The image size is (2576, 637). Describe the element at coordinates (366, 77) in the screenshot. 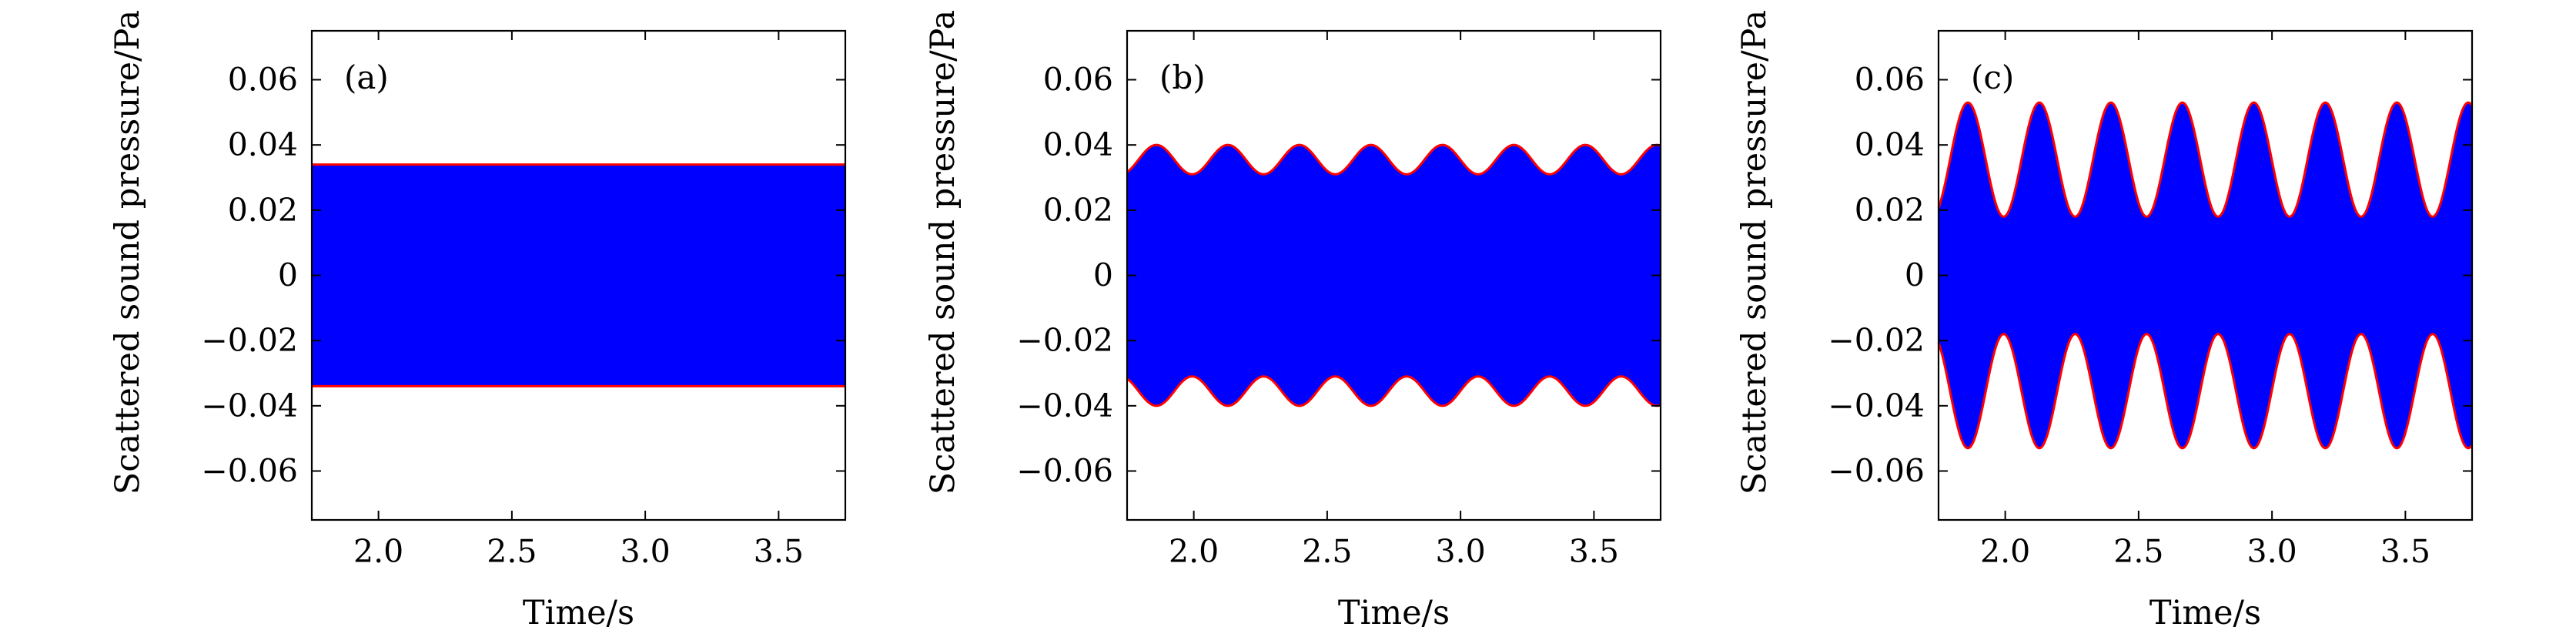

I see `panel-label: (a)` at that location.